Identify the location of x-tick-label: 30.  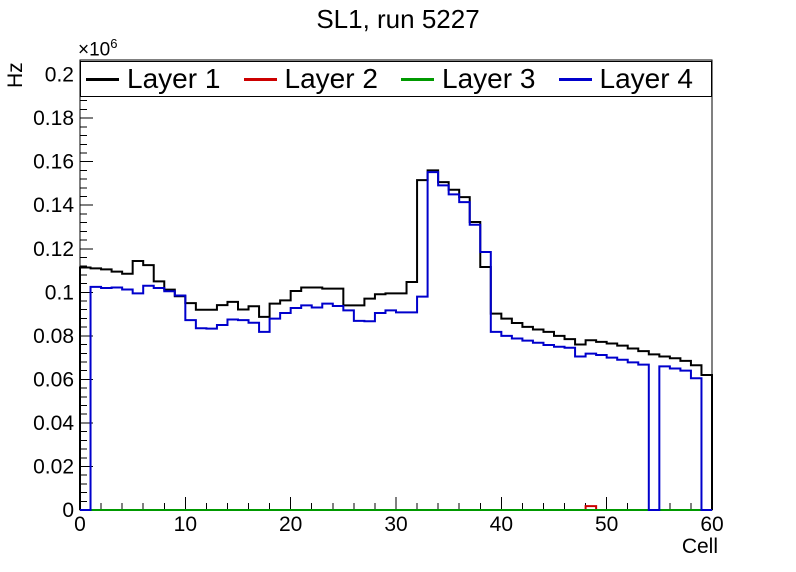
(395, 524).